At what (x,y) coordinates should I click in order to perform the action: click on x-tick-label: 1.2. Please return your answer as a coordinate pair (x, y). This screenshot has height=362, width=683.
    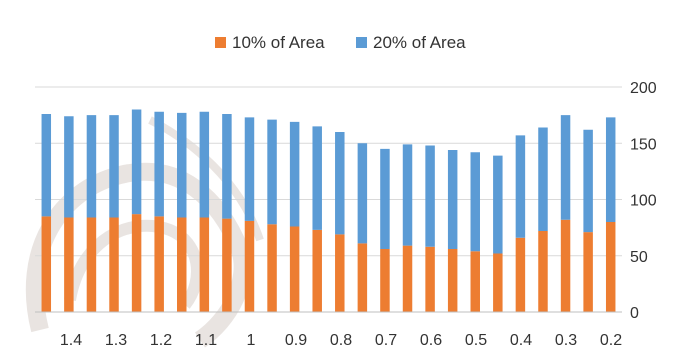
    Looking at the image, I should click on (161, 340).